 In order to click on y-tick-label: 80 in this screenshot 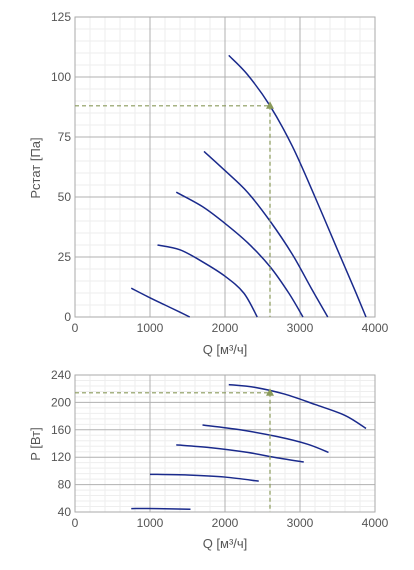, I will do `click(65, 485)`.